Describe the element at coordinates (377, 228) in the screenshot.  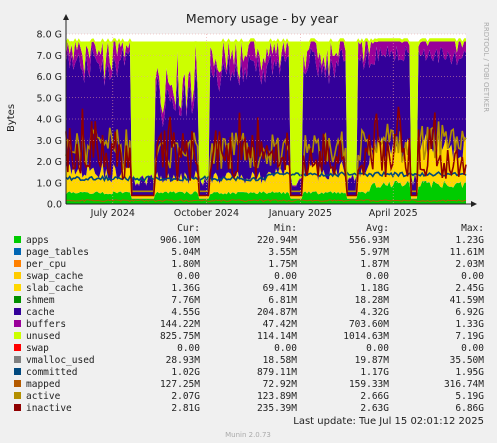
I see `legend-header: Avg:` at that location.